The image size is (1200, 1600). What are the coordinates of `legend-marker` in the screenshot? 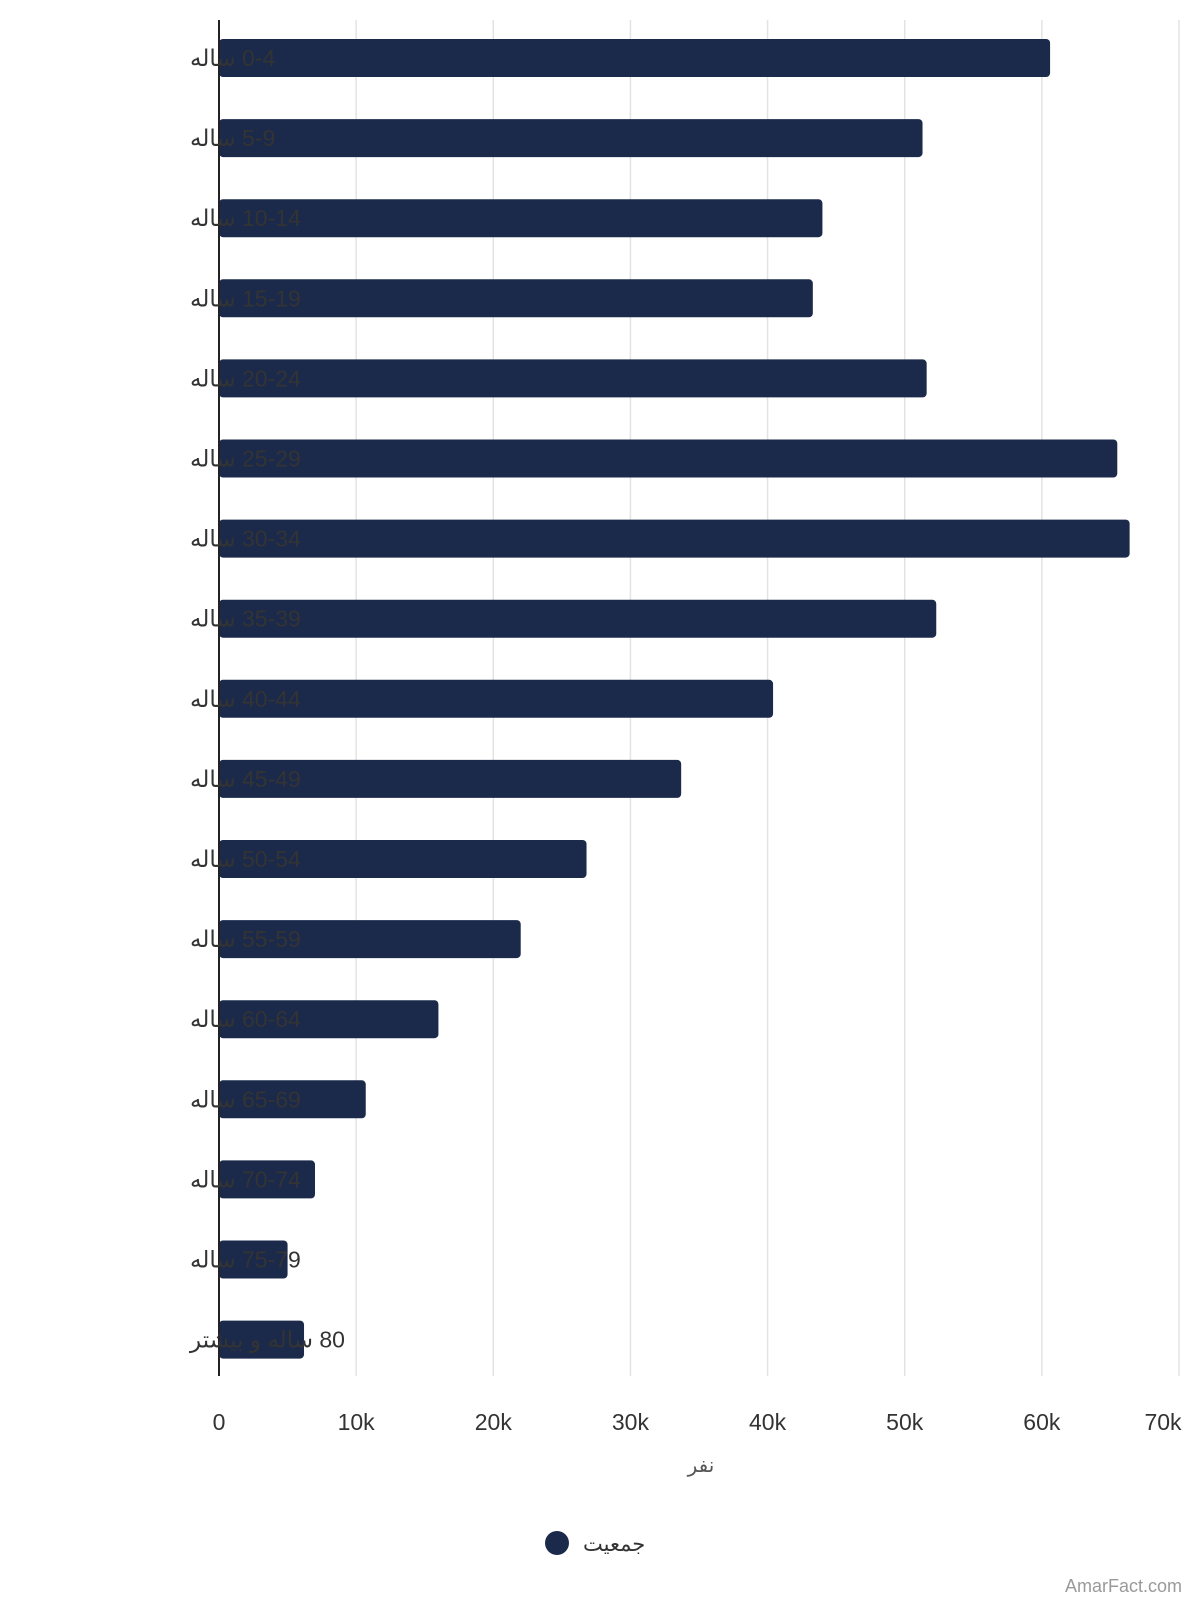 It's located at (557, 1543).